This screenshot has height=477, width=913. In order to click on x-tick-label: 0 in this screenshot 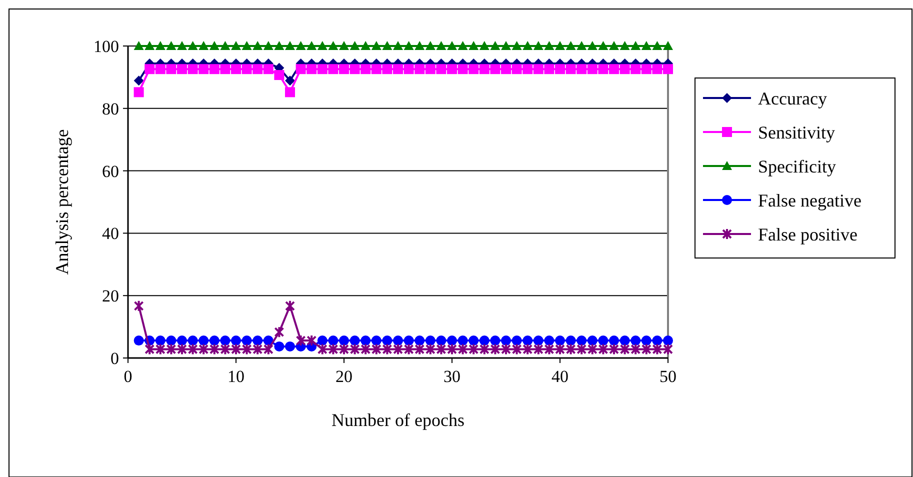, I will do `click(128, 376)`.